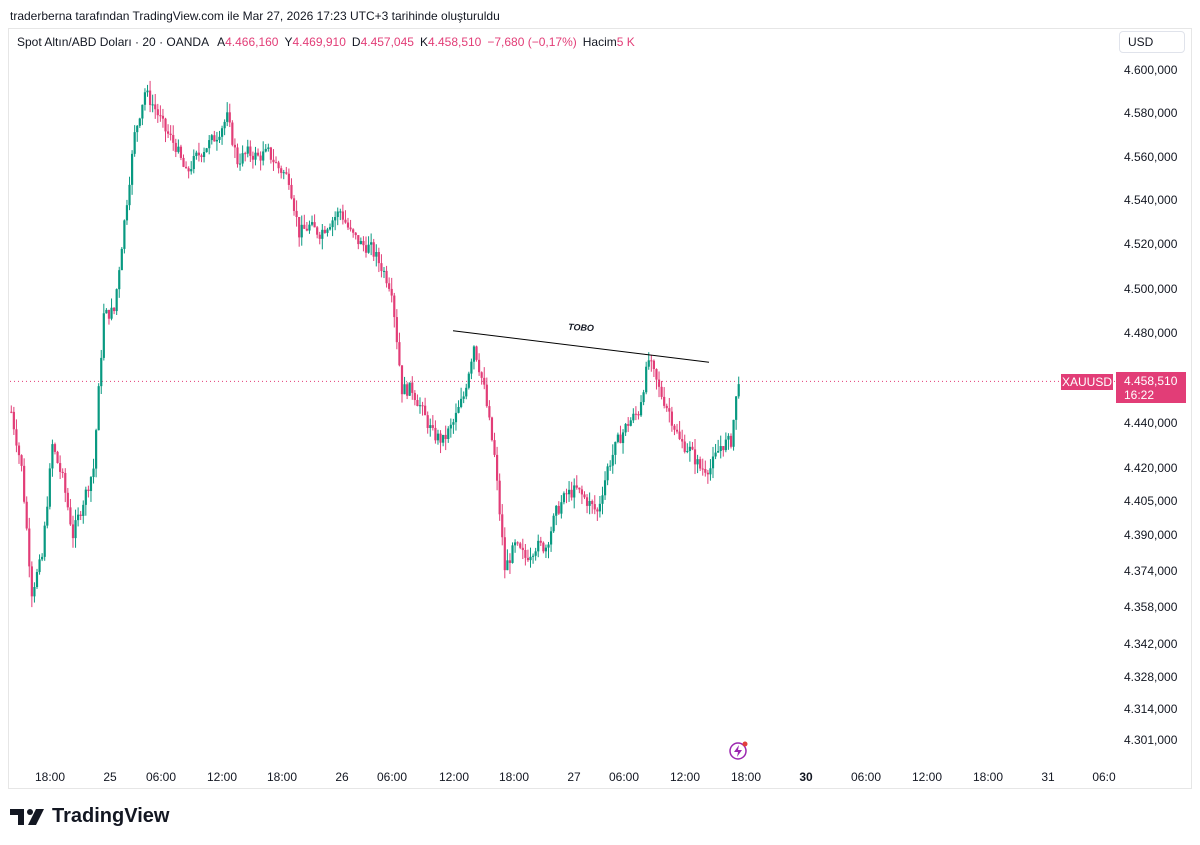  I want to click on volume-value: 5 K, so click(625, 42).